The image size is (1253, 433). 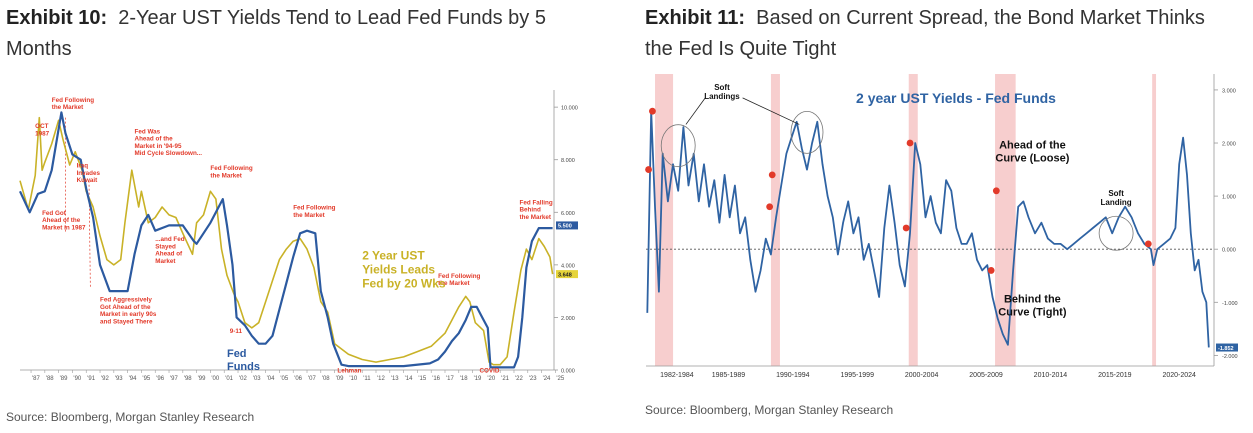 I want to click on chart10-annotation: ...and Fed Stayed Ahead of Market, so click(x=170, y=250).